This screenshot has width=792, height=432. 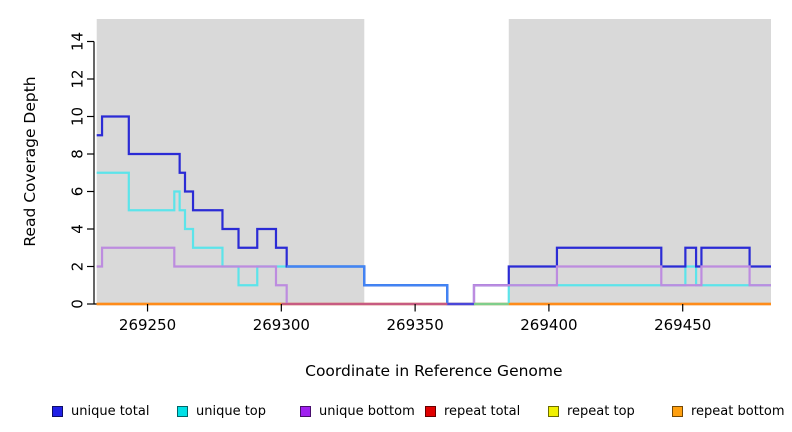 I want to click on legend-label: unique top, so click(x=231, y=411).